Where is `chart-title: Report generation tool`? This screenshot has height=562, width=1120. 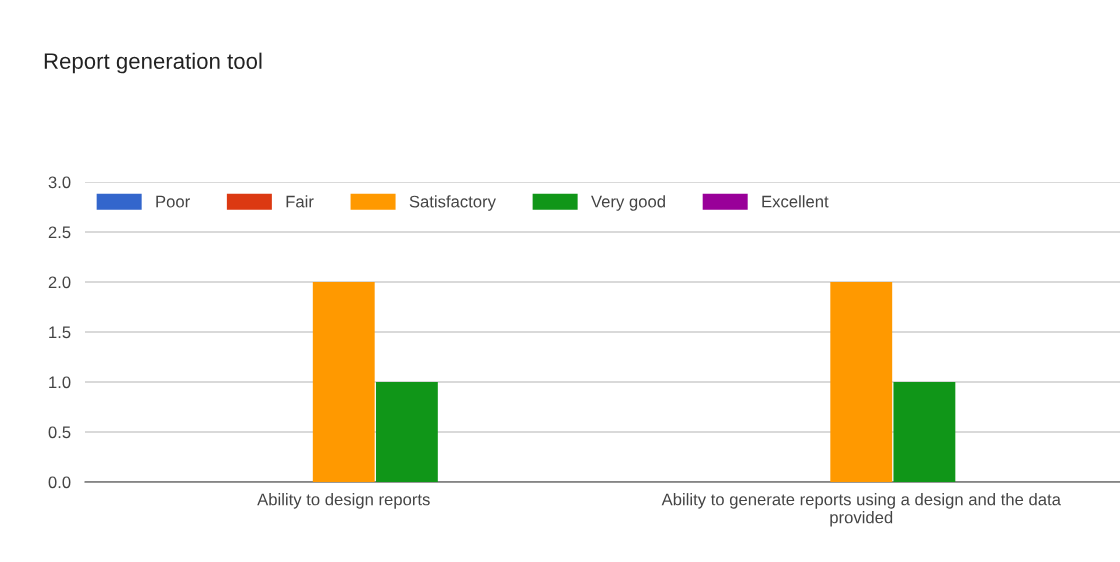 chart-title: Report generation tool is located at coordinates (153, 63).